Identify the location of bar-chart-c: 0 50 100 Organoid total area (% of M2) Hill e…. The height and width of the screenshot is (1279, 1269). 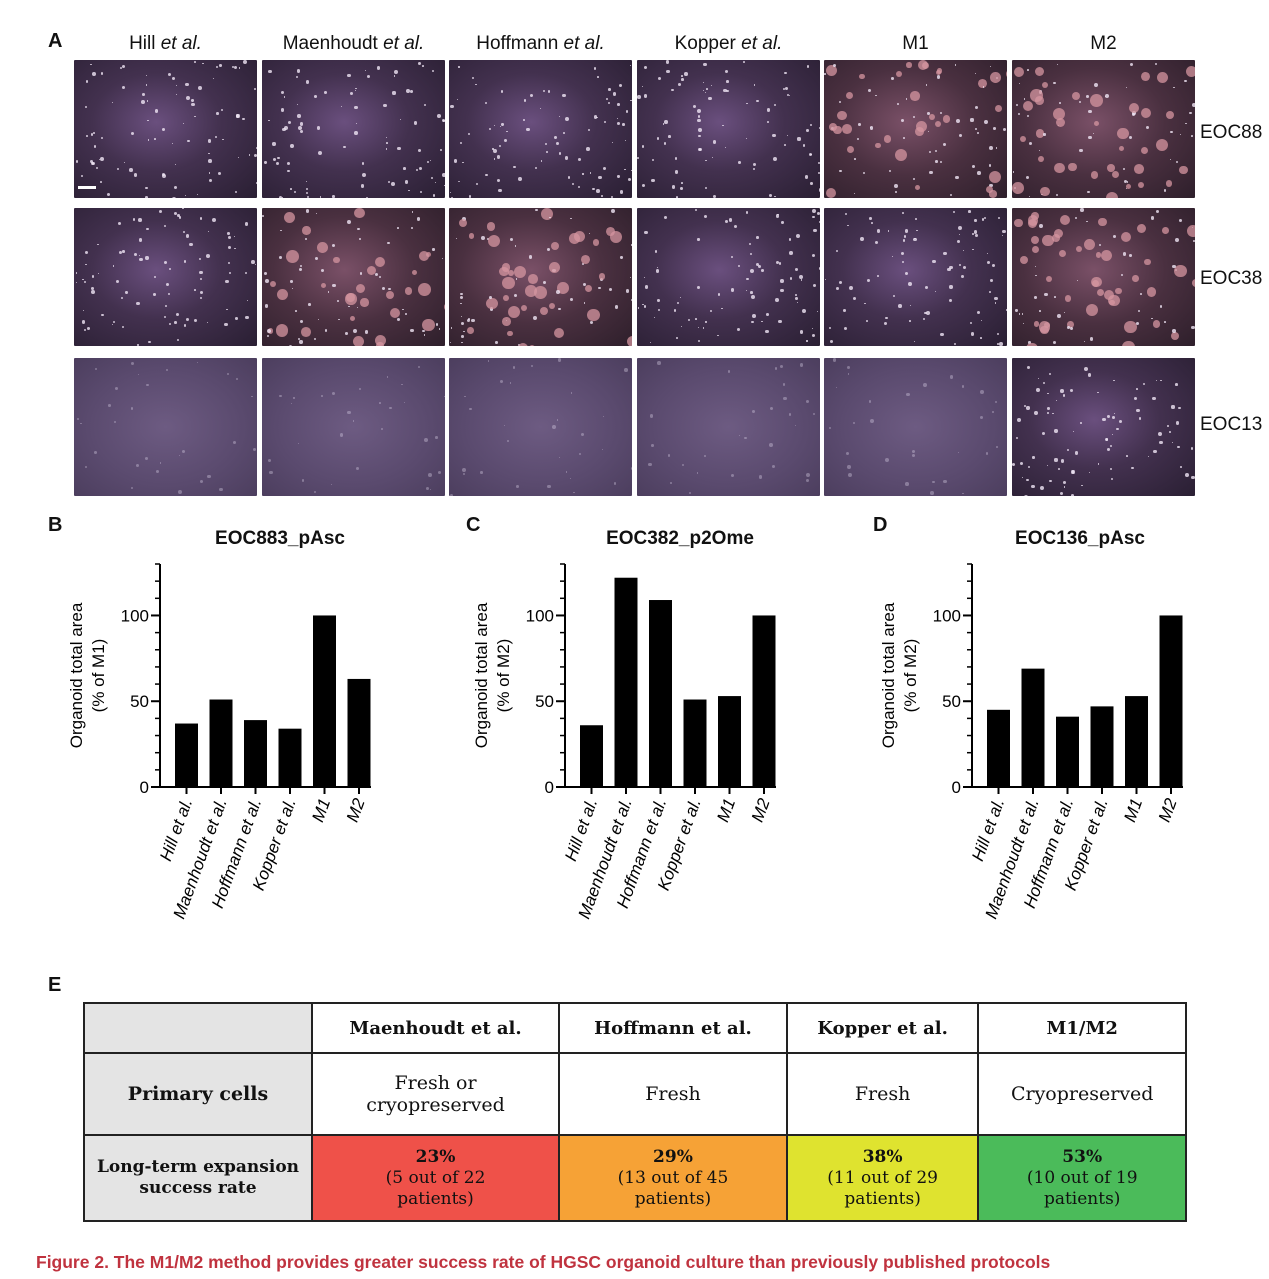
(624, 742).